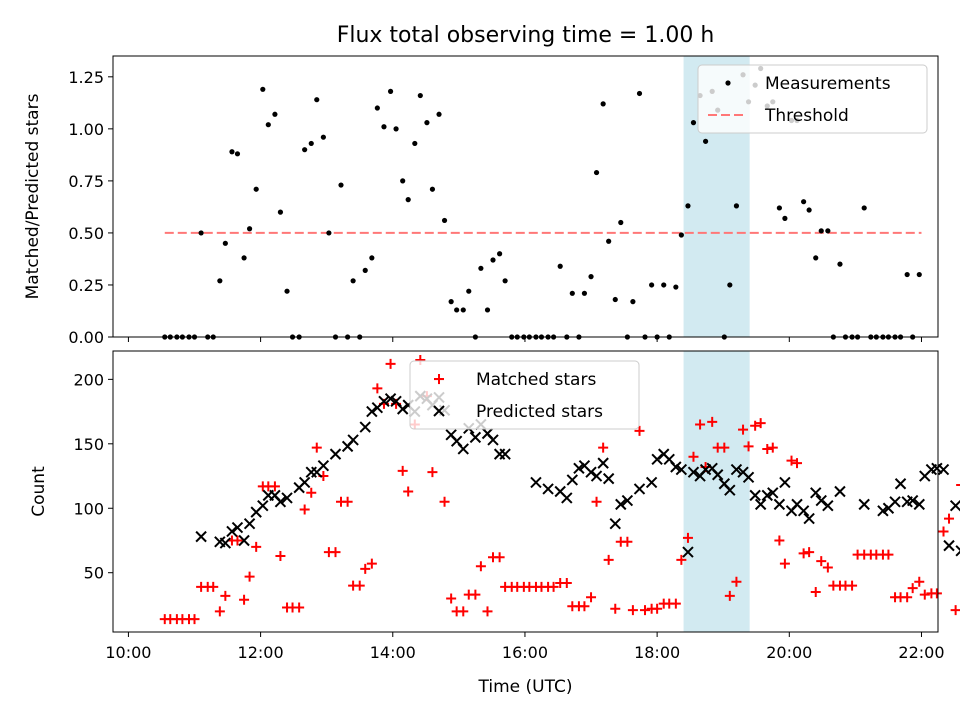 The image size is (960, 720). What do you see at coordinates (88, 444) in the screenshot?
I see `y-tick-label: 150` at bounding box center [88, 444].